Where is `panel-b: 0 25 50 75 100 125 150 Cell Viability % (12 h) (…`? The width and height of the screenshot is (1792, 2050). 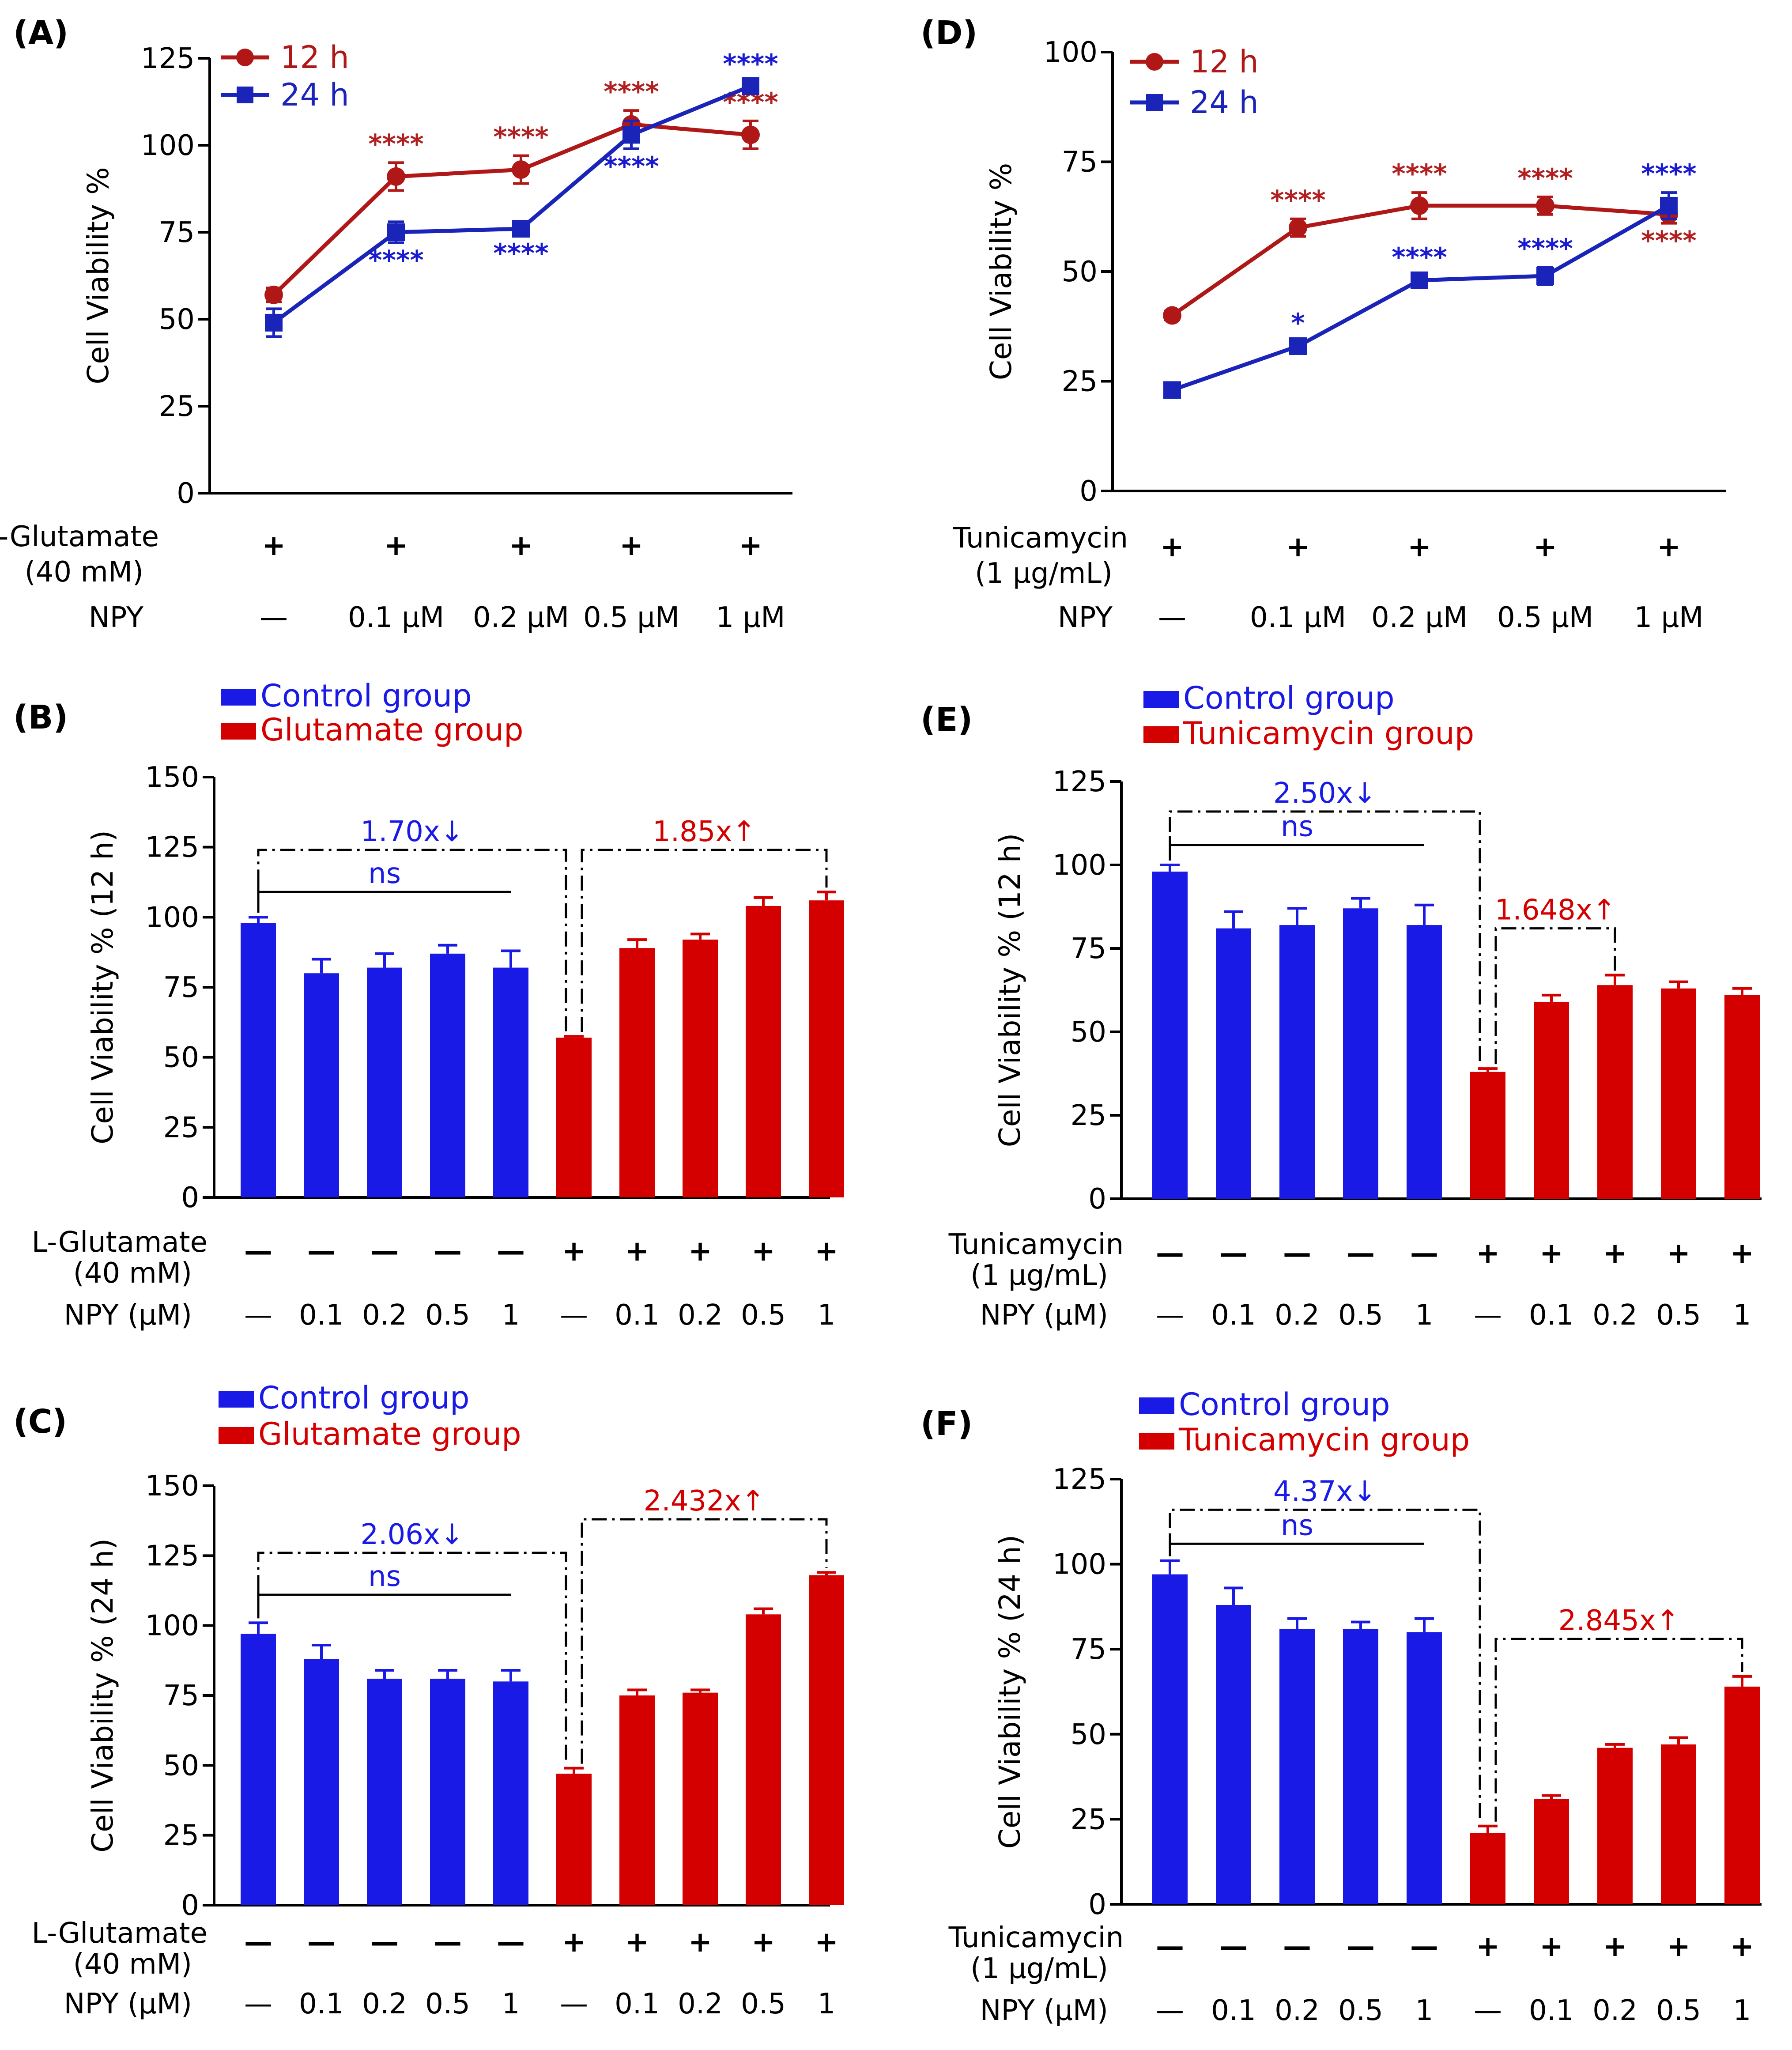 panel-b: 0 25 50 75 100 125 150 Cell Viability % (12 h) (… is located at coordinates (429, 1005).